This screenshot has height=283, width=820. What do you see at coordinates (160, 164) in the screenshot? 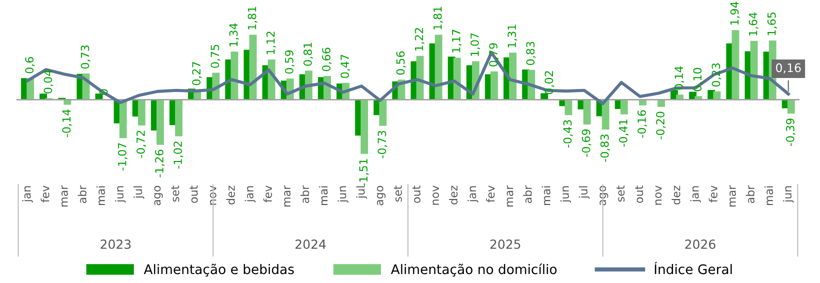
I see `data-label: -1,26` at bounding box center [160, 164].